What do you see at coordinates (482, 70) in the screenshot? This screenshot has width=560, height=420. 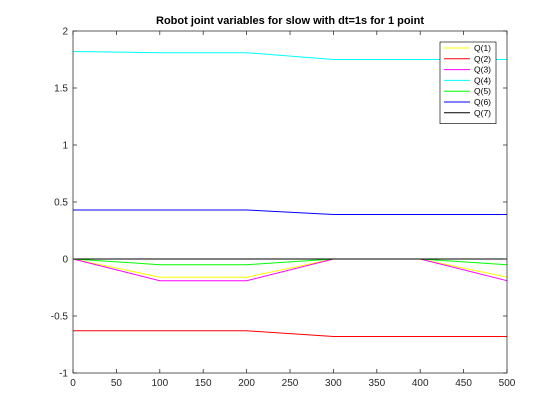 I see `legend-label-q3: Q(3)` at bounding box center [482, 70].